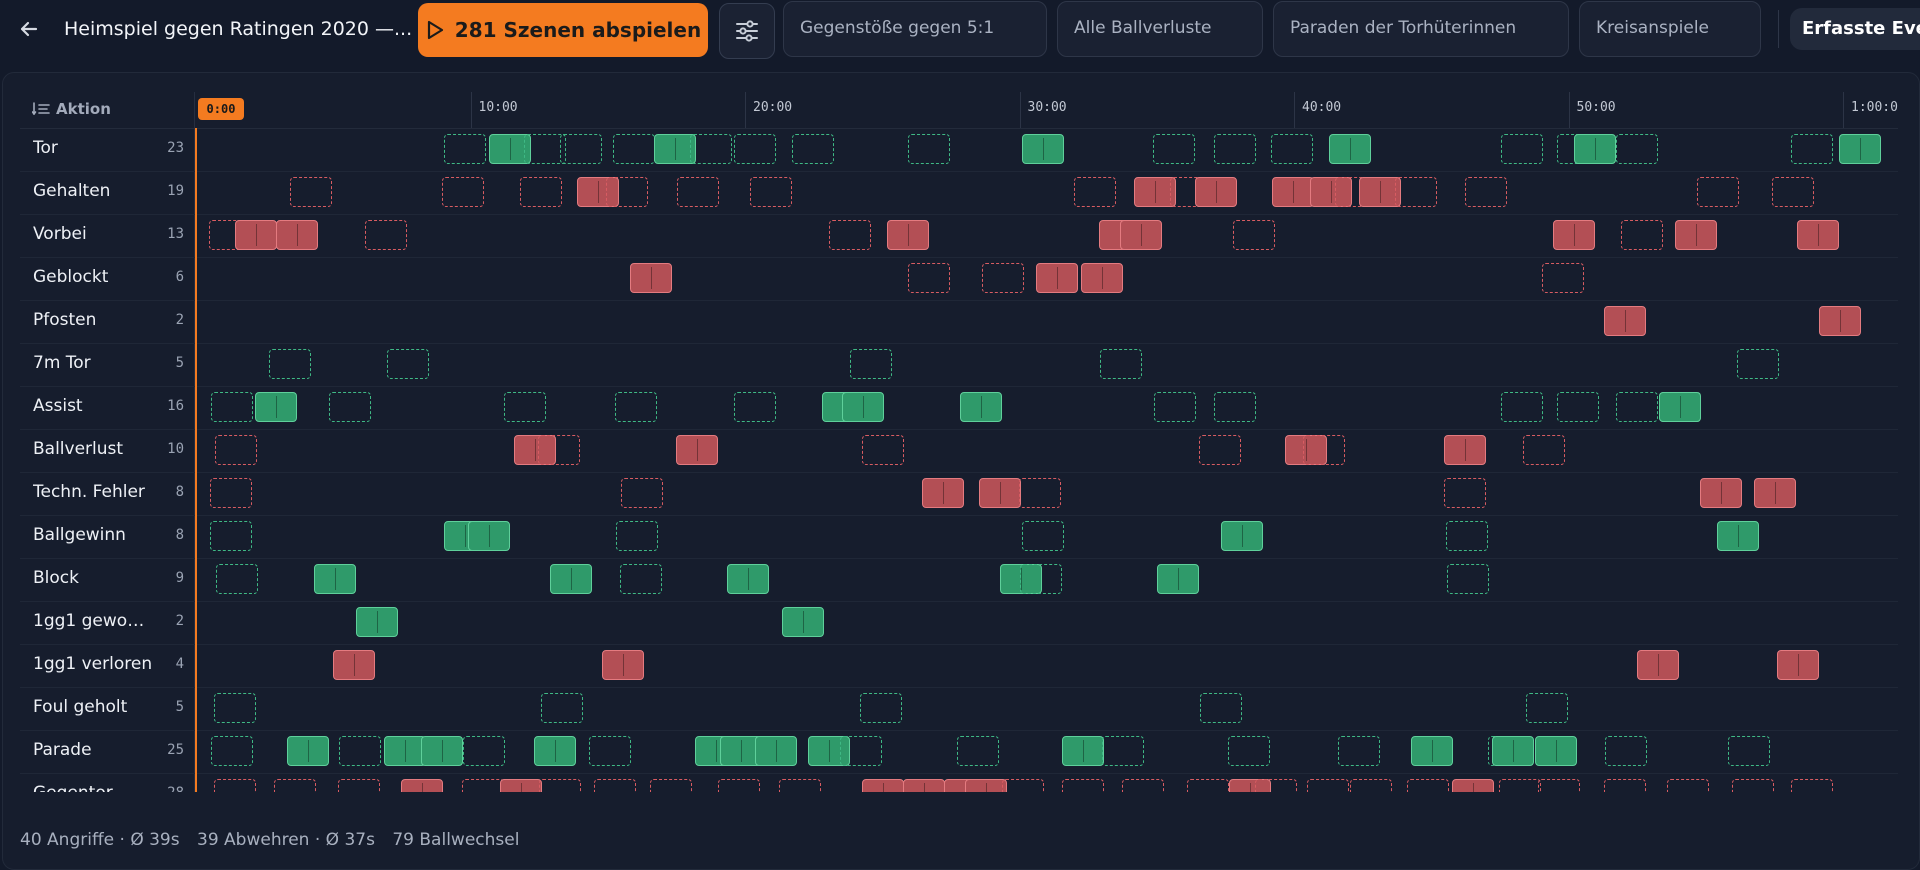 This screenshot has height=870, width=1920. What do you see at coordinates (1421, 29) in the screenshot?
I see `preset-chip-goalkeeper-saves: Paraden der Torhüterinnen` at bounding box center [1421, 29].